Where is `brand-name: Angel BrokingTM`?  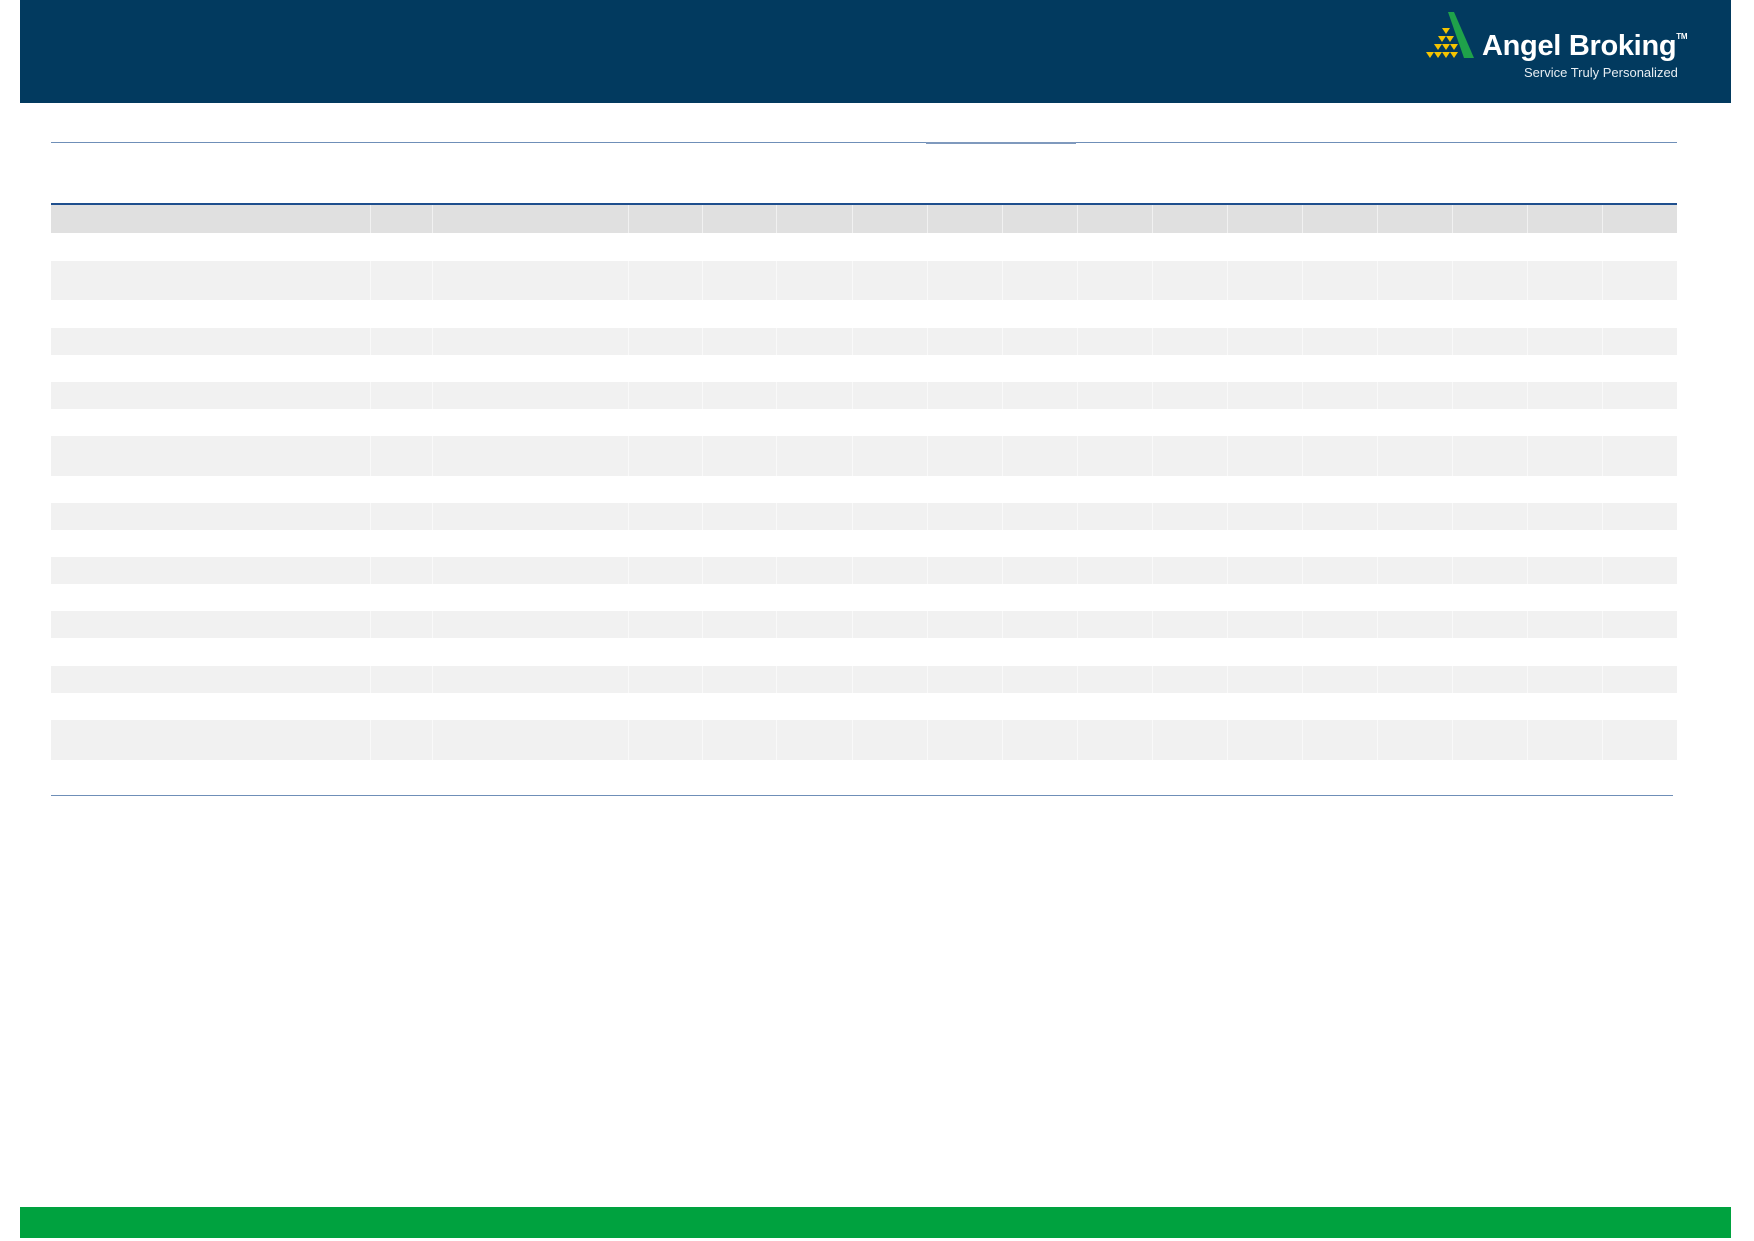 brand-name: Angel BrokingTM is located at coordinates (1585, 46).